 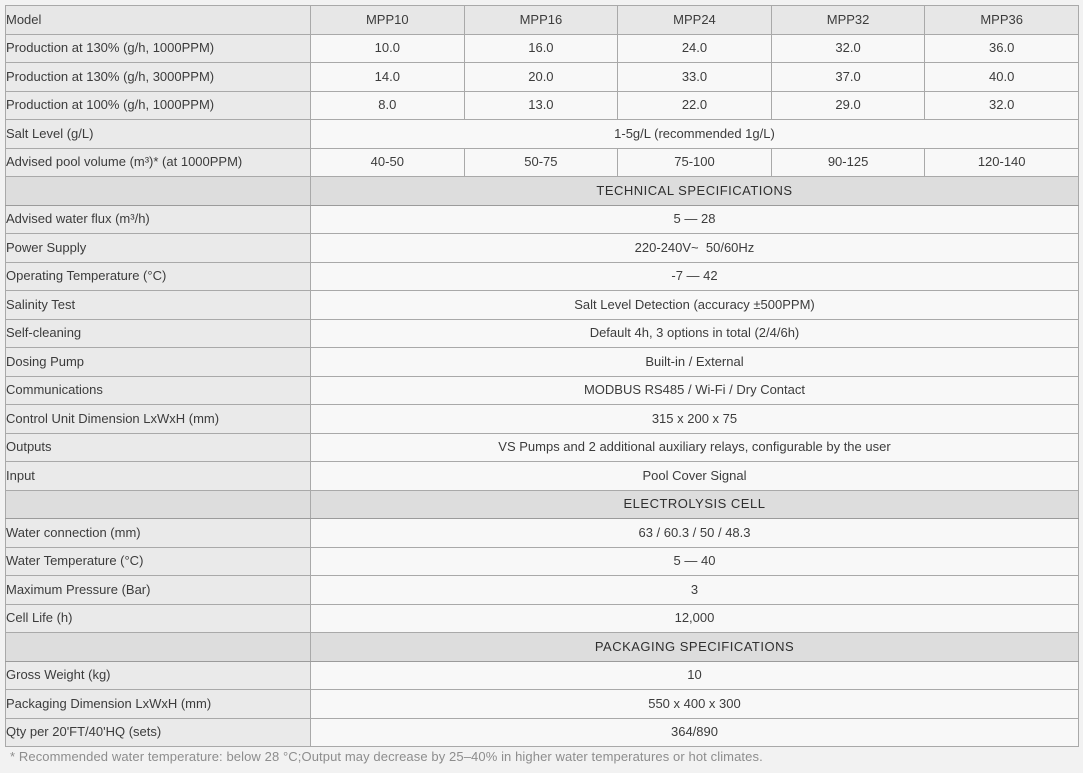 I want to click on span-value-cell: MODBUS RS485 / Wi-Fi / Dry Contact, so click(x=694, y=390).